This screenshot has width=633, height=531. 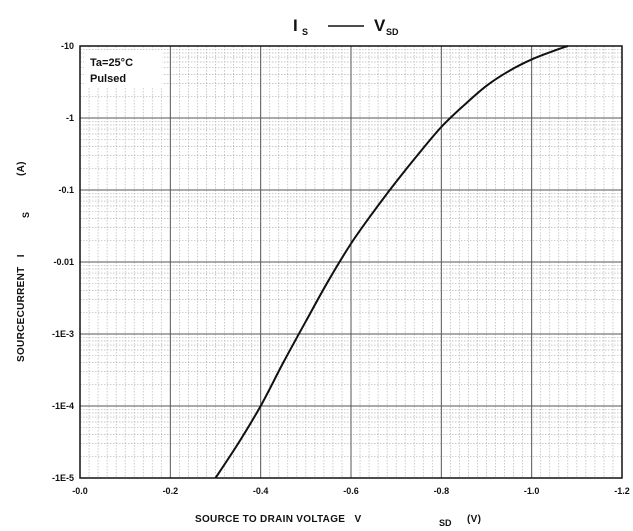 I want to click on x-tick-labels: -0.0 -0.2 -0.4 -0.6 -0.8 -1.0 -1.2, so click(x=351, y=491).